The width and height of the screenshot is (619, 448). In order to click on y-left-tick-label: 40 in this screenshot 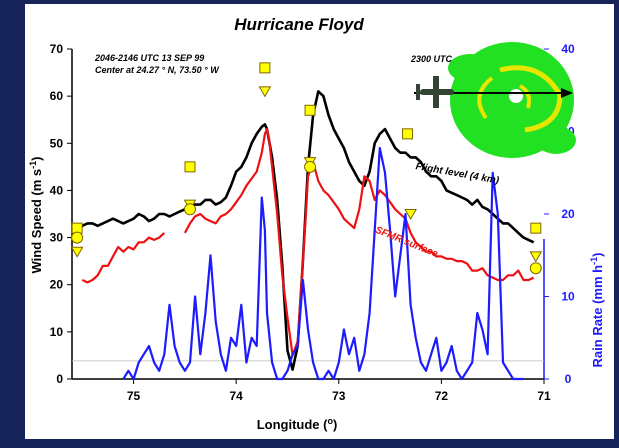, I will do `click(57, 190)`.